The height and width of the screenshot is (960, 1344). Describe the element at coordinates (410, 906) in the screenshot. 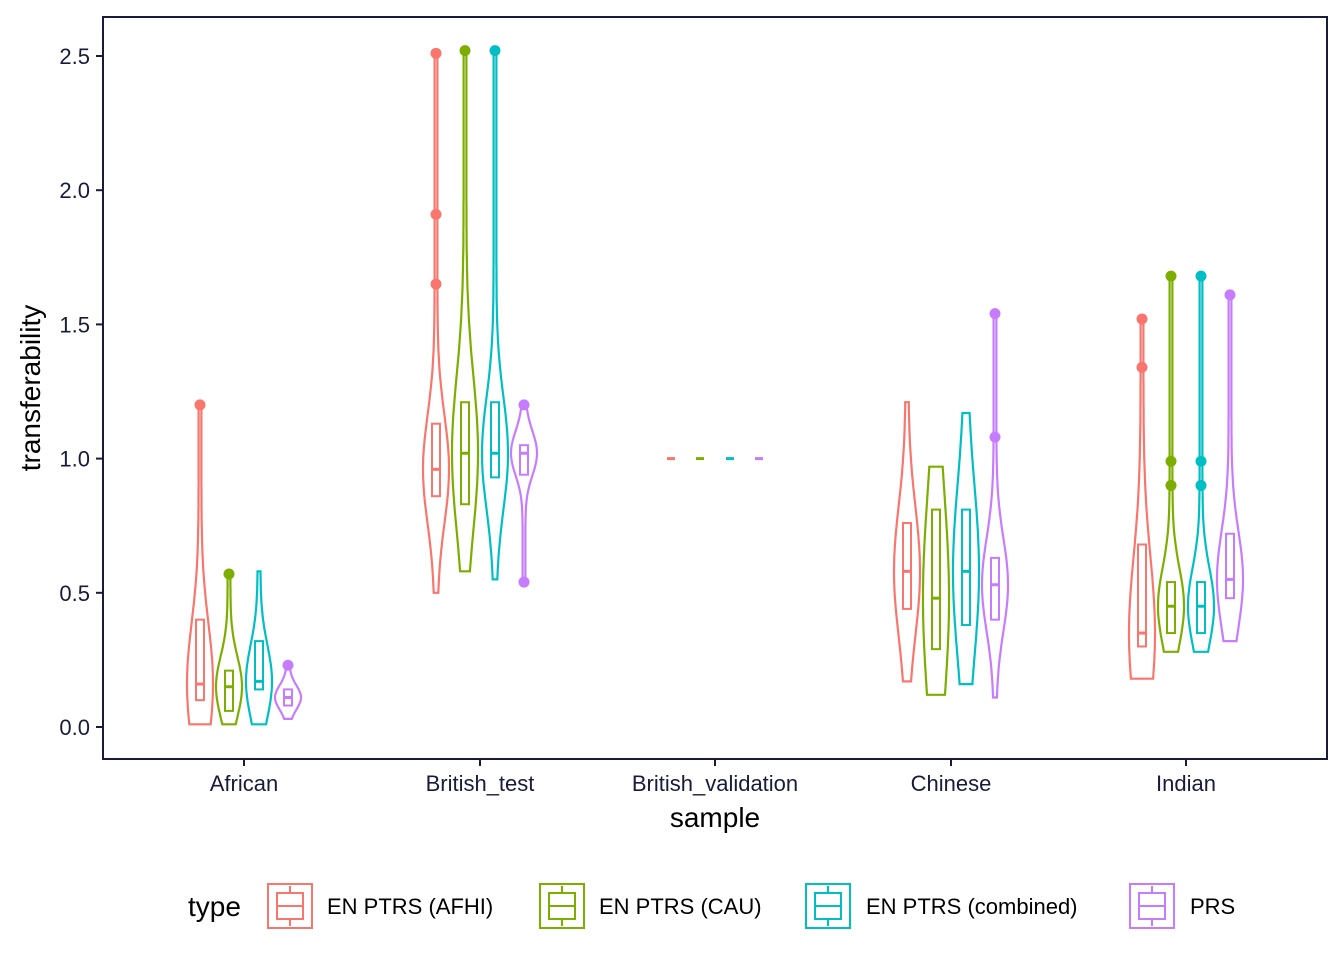

I see `legend-label: EN PTRS (AFHI)` at that location.